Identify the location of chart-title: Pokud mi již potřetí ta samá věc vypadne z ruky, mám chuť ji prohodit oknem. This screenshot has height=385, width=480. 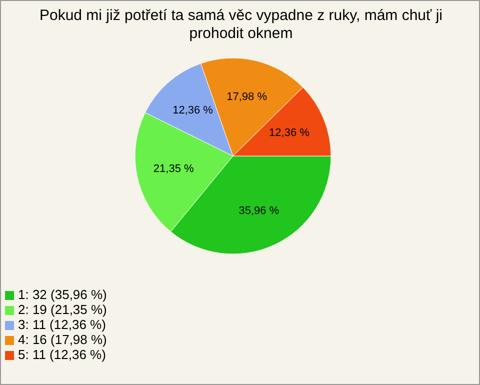
(241, 25).